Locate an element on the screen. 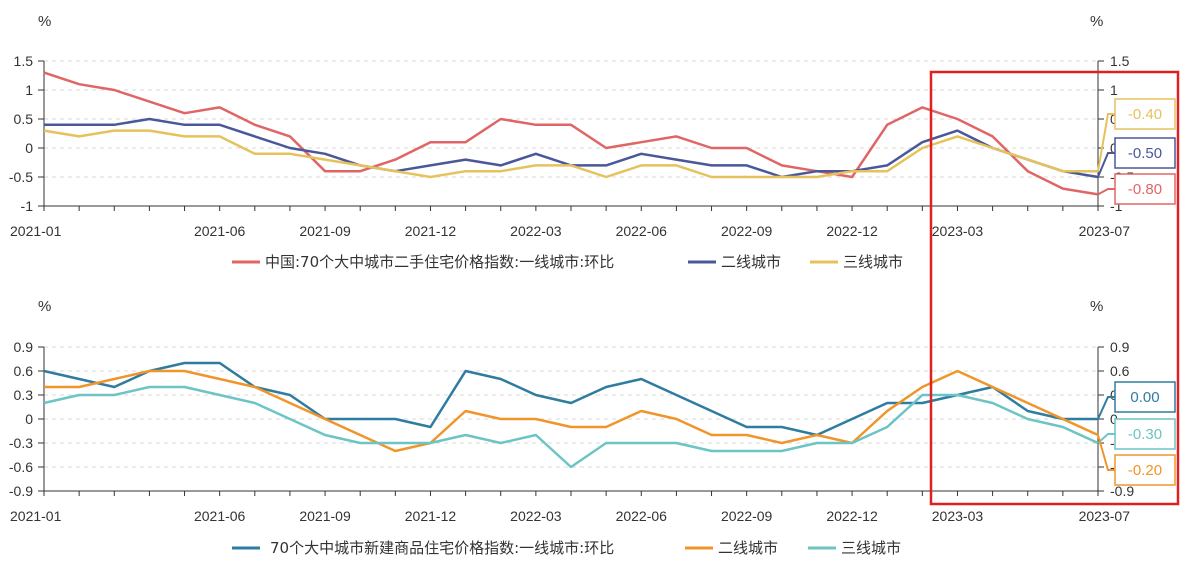 The image size is (1184, 563). end-label-value: 0.00 is located at coordinates (1144, 397).